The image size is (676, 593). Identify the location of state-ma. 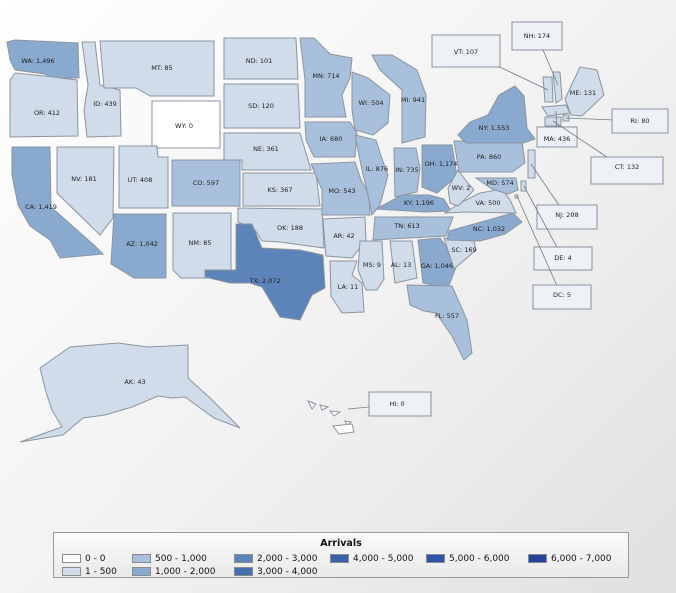
(556, 110).